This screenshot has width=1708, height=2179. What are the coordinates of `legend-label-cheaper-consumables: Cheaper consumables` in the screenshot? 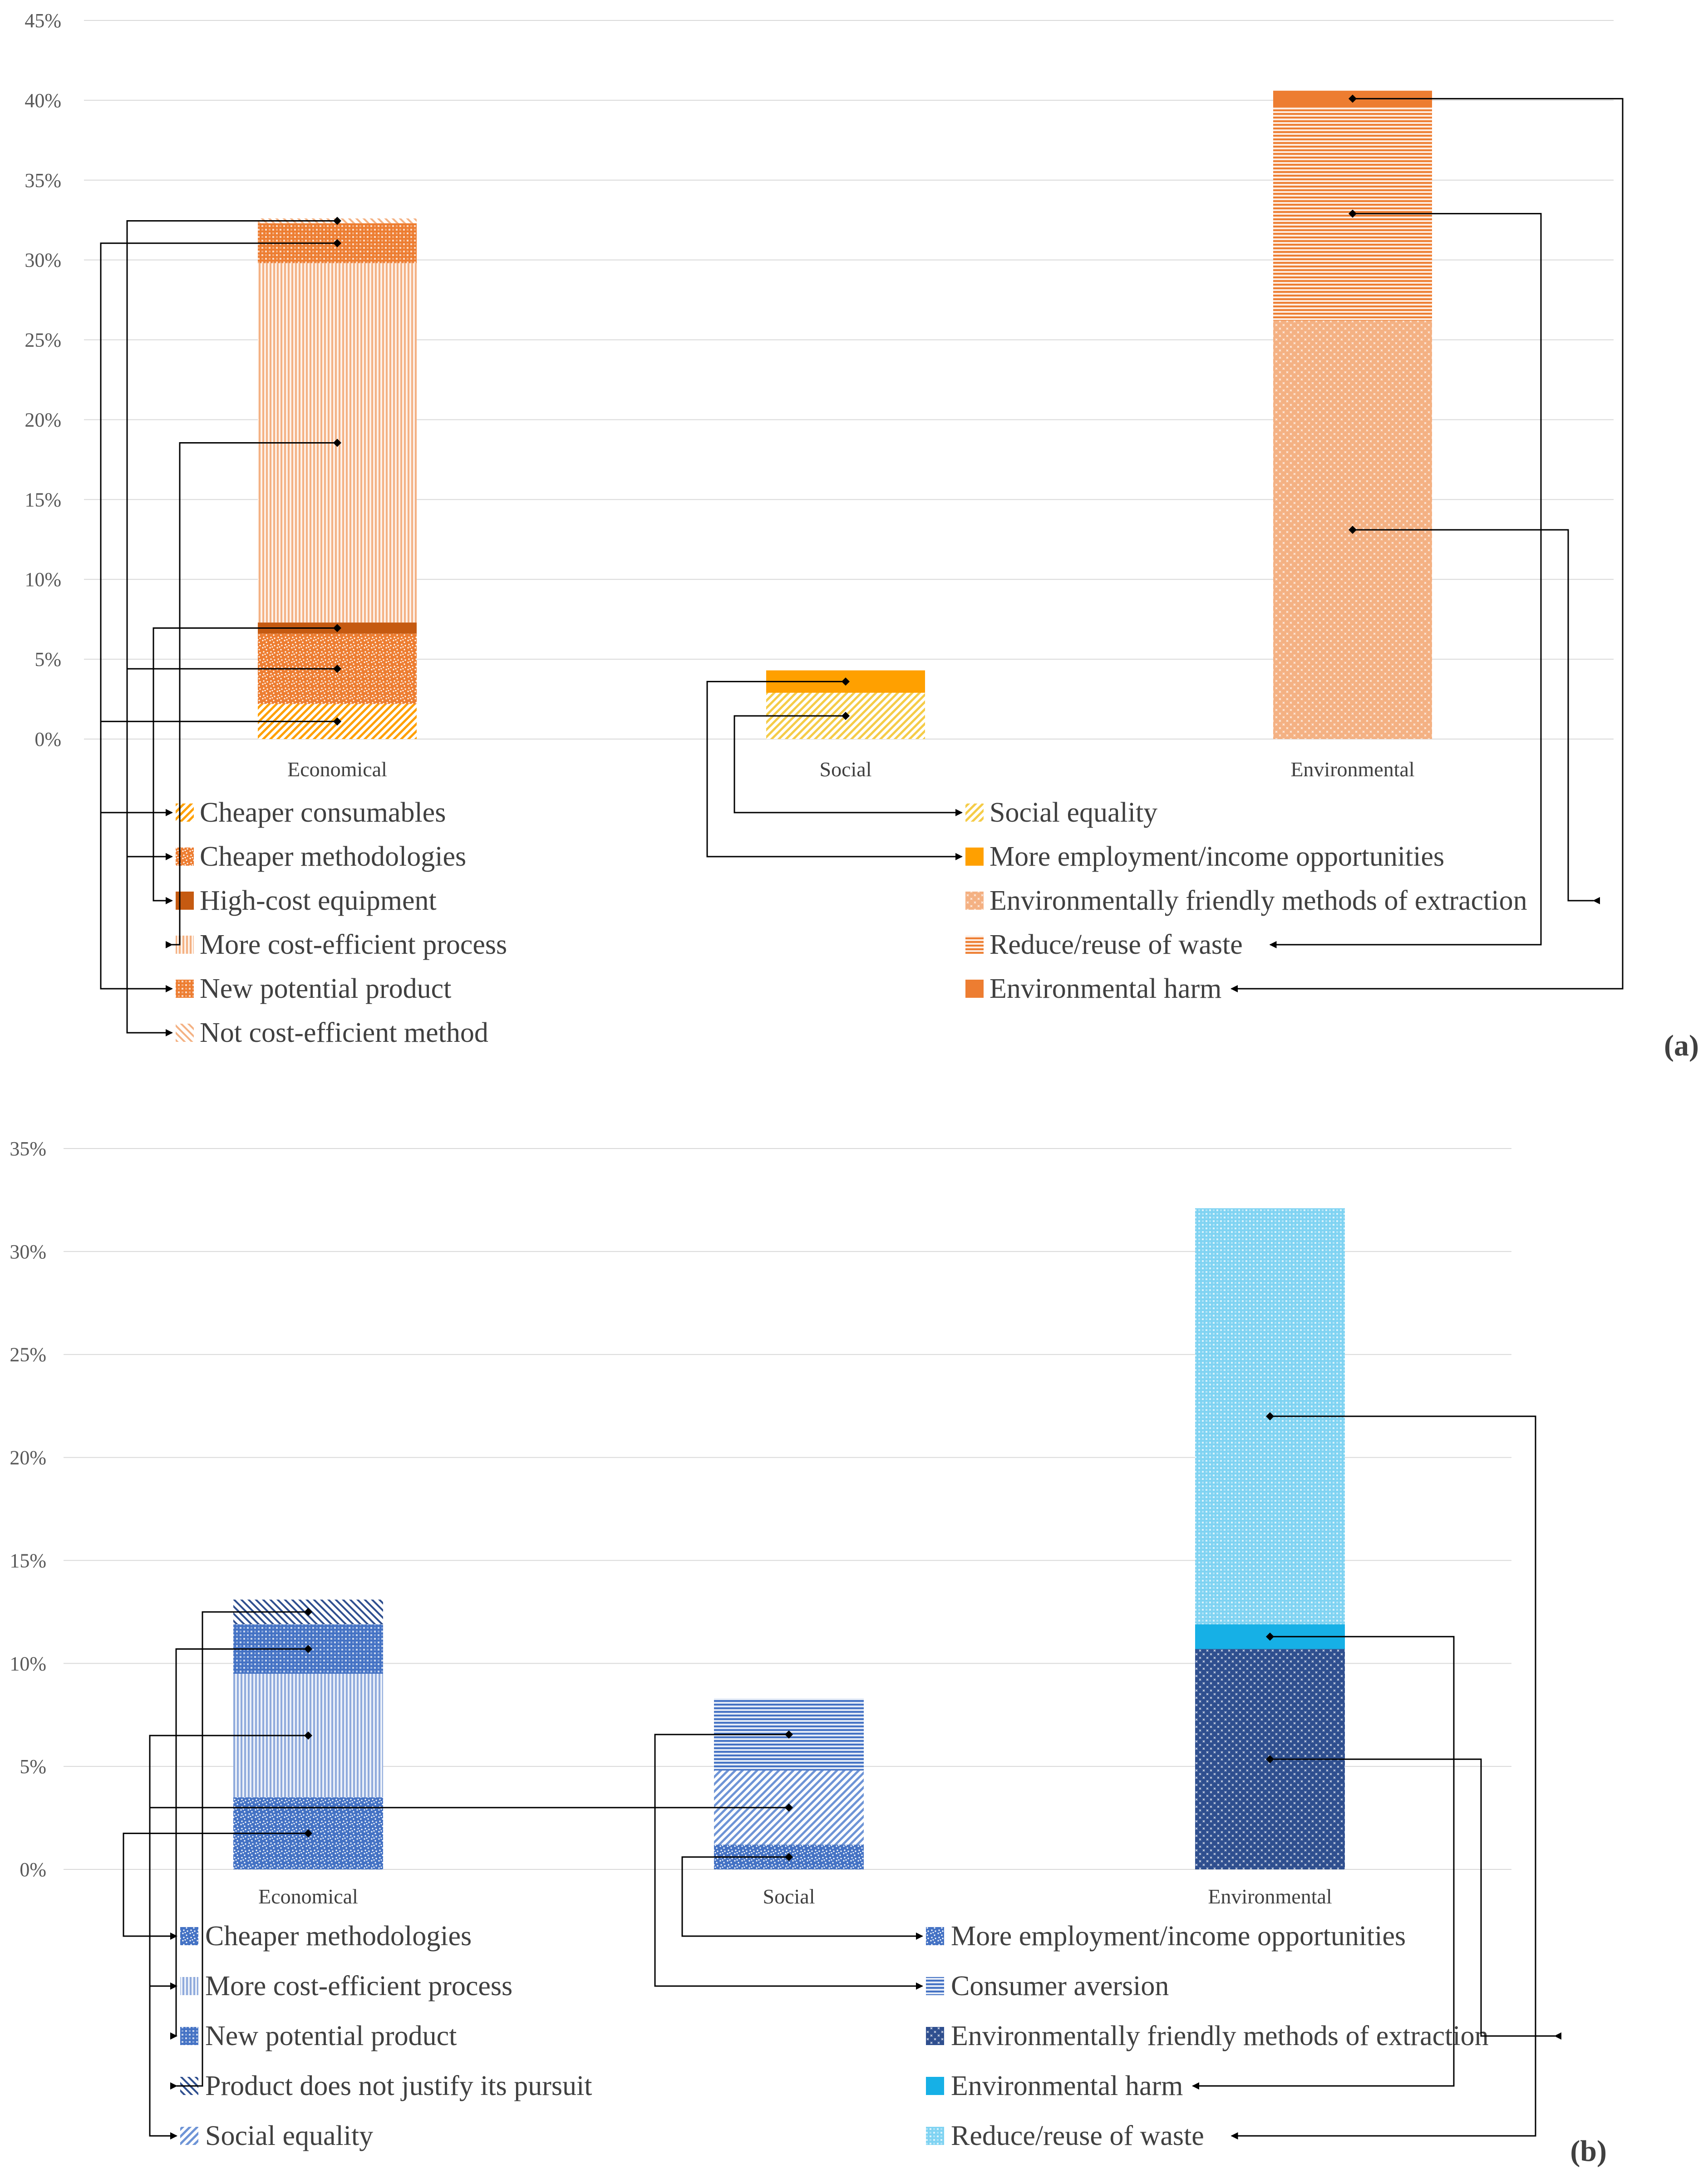 It's located at (323, 812).